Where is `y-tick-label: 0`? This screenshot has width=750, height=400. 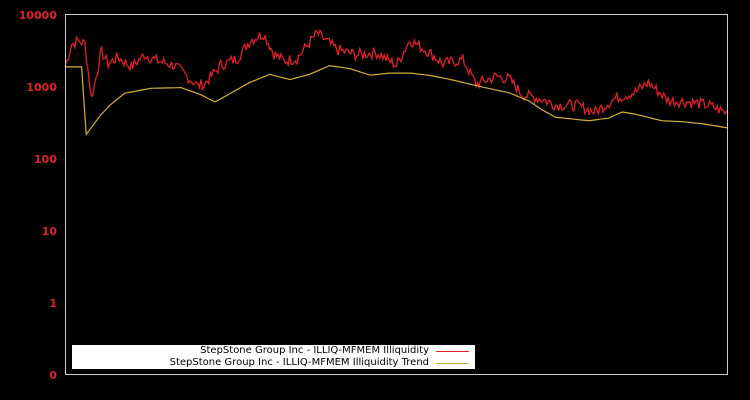 y-tick-label: 0 is located at coordinates (53, 375).